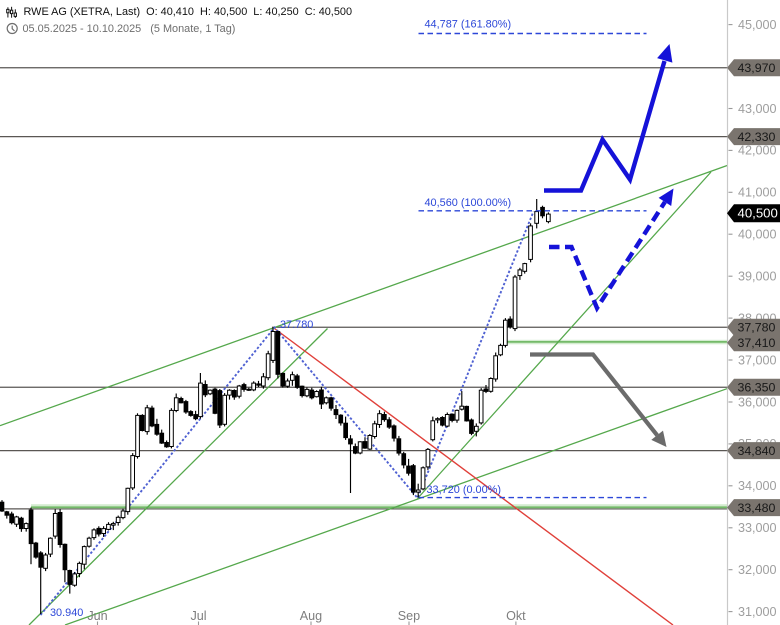 Image resolution: width=780 pixels, height=625 pixels. What do you see at coordinates (757, 68) in the screenshot?
I see `svg-text: 43,970` at bounding box center [757, 68].